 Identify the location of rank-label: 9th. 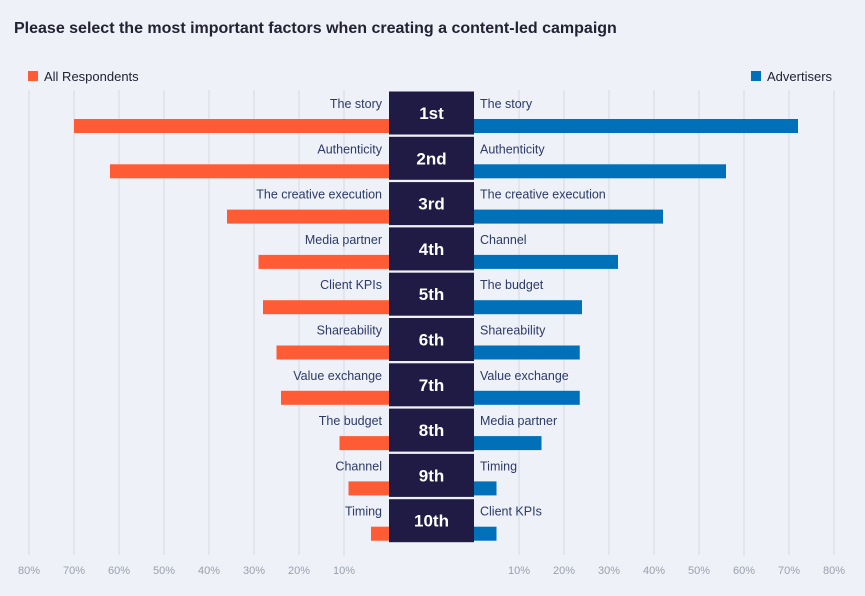
(432, 475).